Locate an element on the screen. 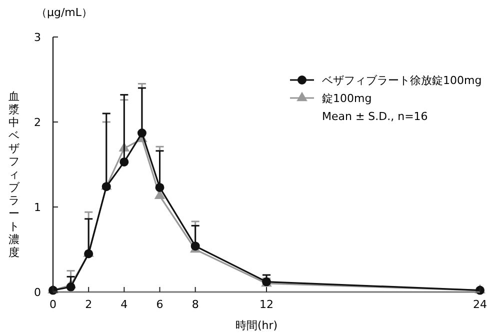 The height and width of the screenshot is (335, 487). y-tick-label: 0 is located at coordinates (37, 292).